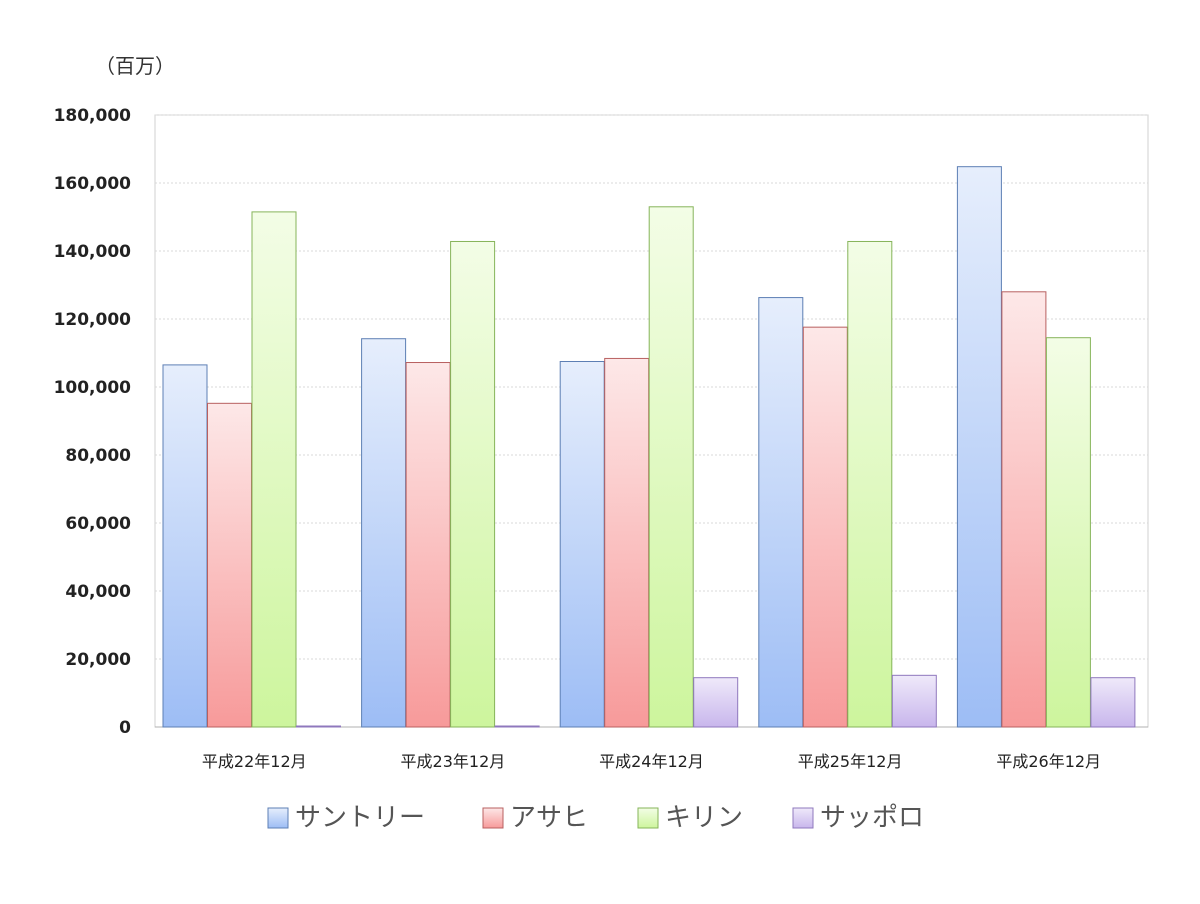 The height and width of the screenshot is (904, 1200). What do you see at coordinates (1048, 761) in the screenshot?
I see `x-tick-label: 平成26年12月` at bounding box center [1048, 761].